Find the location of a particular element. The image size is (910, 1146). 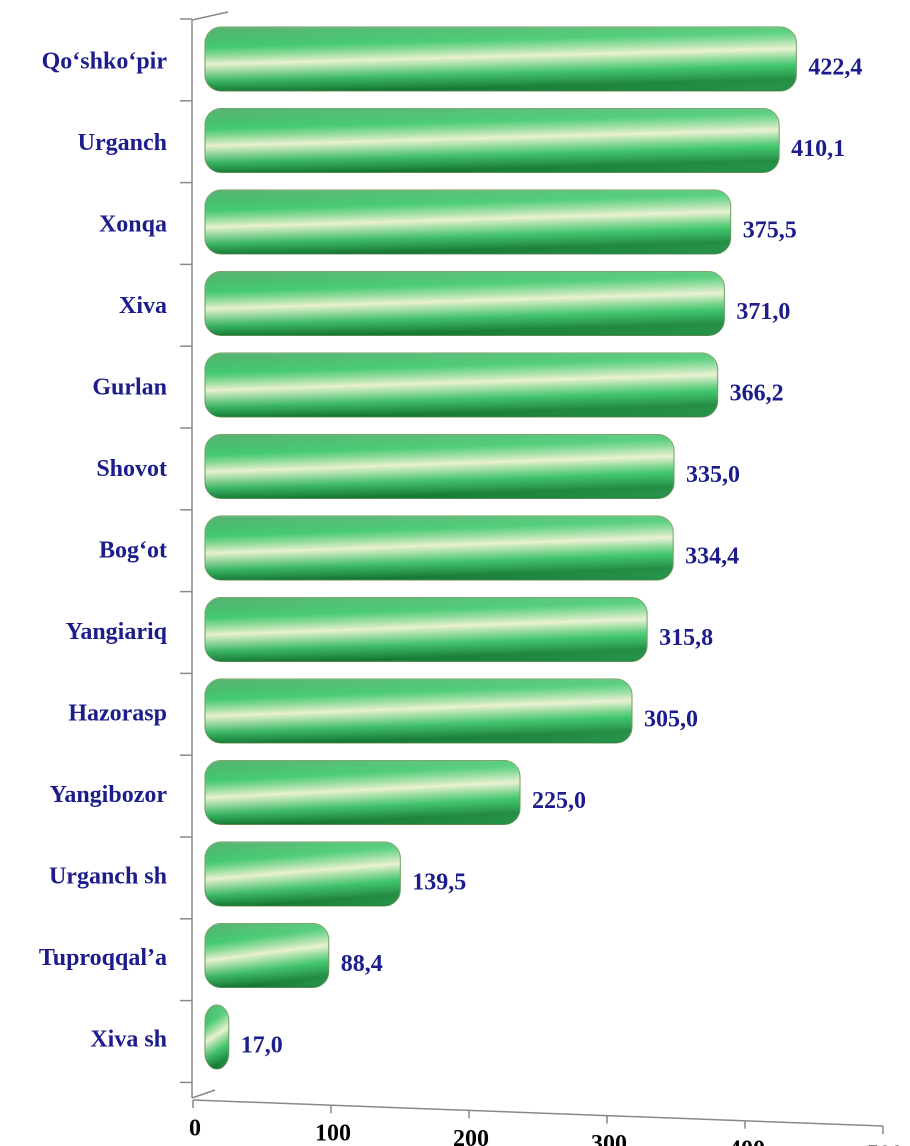

value-label: 305,0 is located at coordinates (671, 720).